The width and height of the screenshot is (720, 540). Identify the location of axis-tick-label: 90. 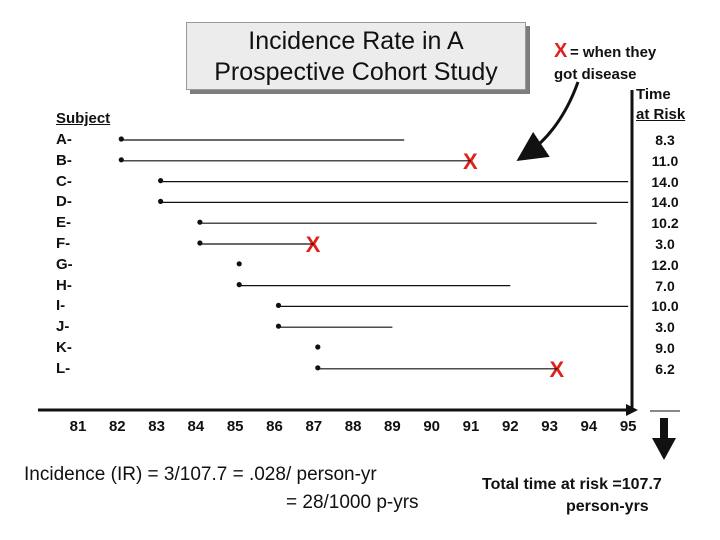
(432, 426).